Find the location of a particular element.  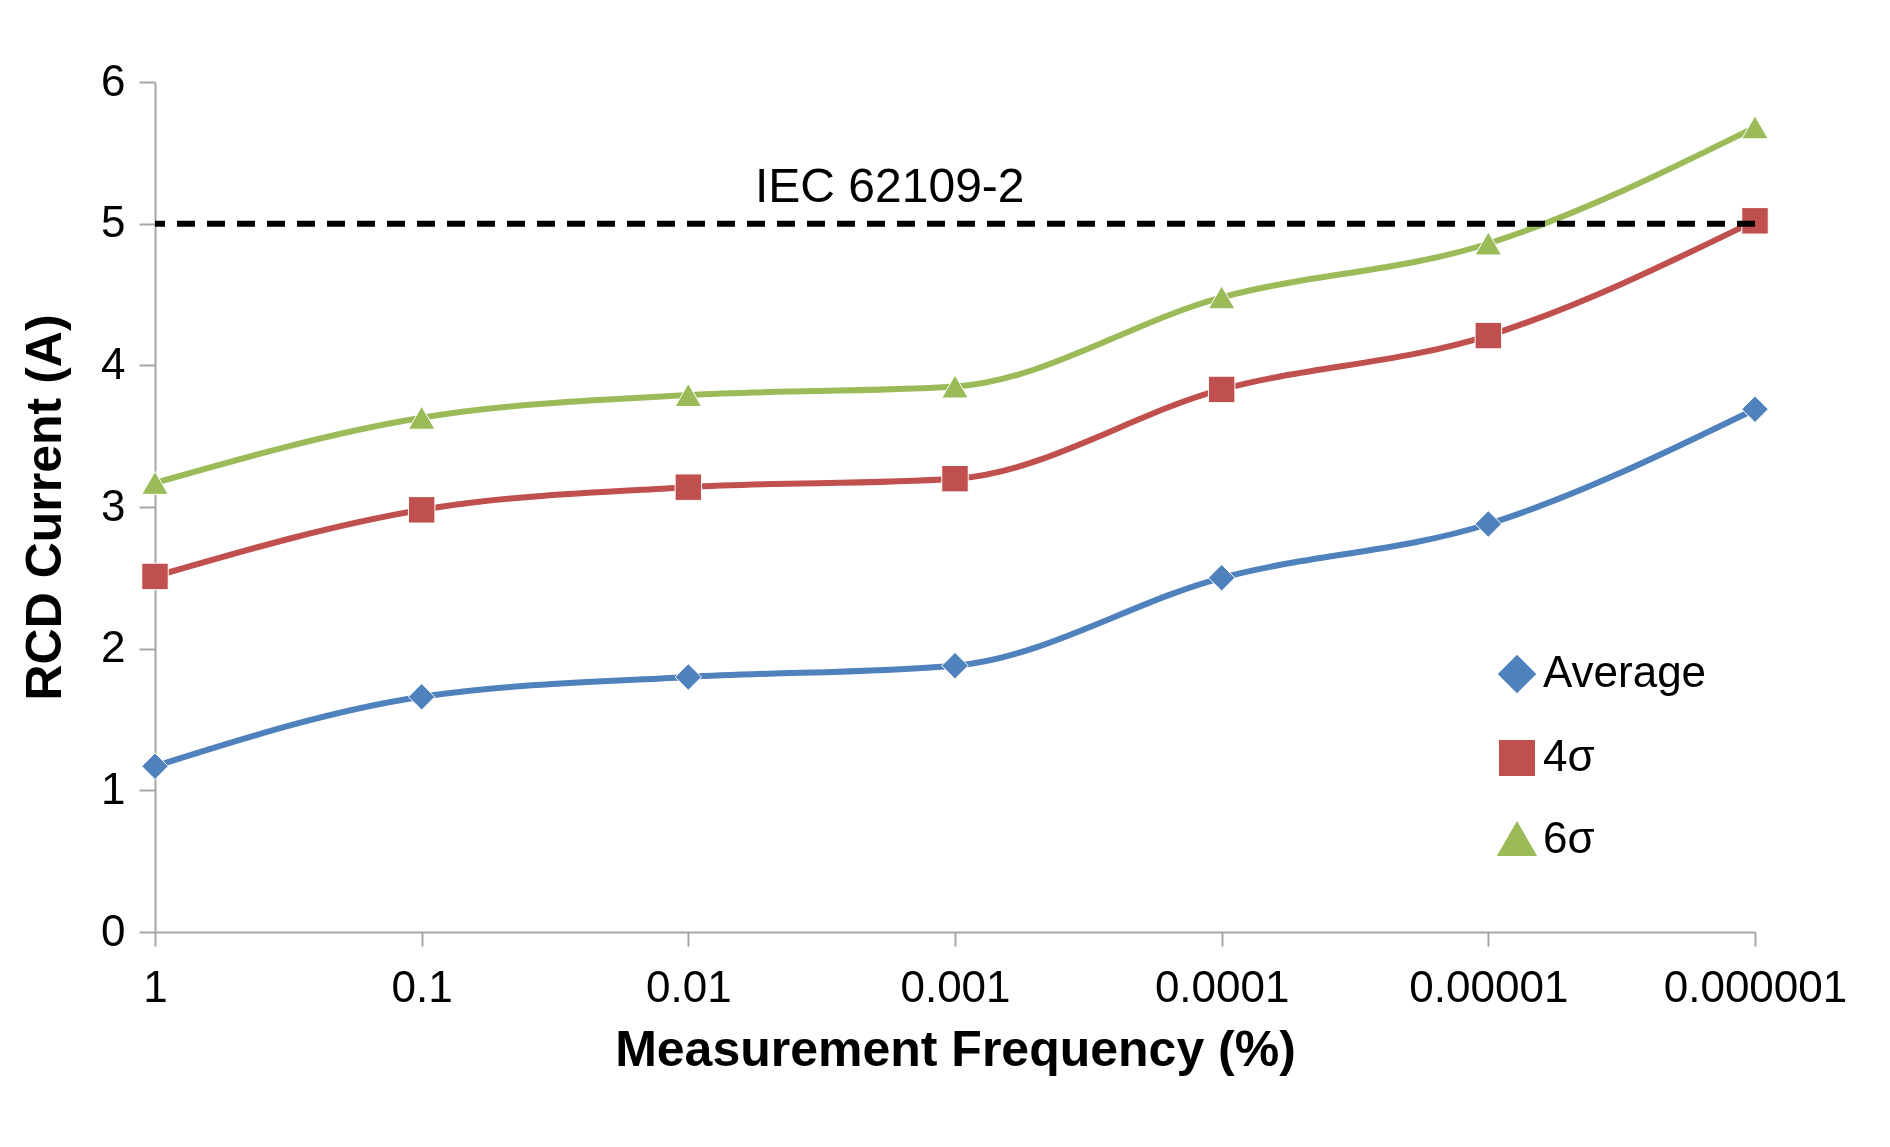

y-tick-label: 5 is located at coordinates (113, 222).